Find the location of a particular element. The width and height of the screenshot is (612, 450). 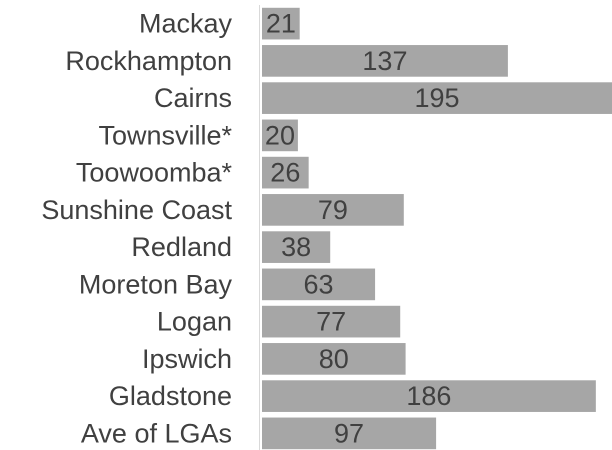

category-label-9: Ipswich is located at coordinates (187, 359).